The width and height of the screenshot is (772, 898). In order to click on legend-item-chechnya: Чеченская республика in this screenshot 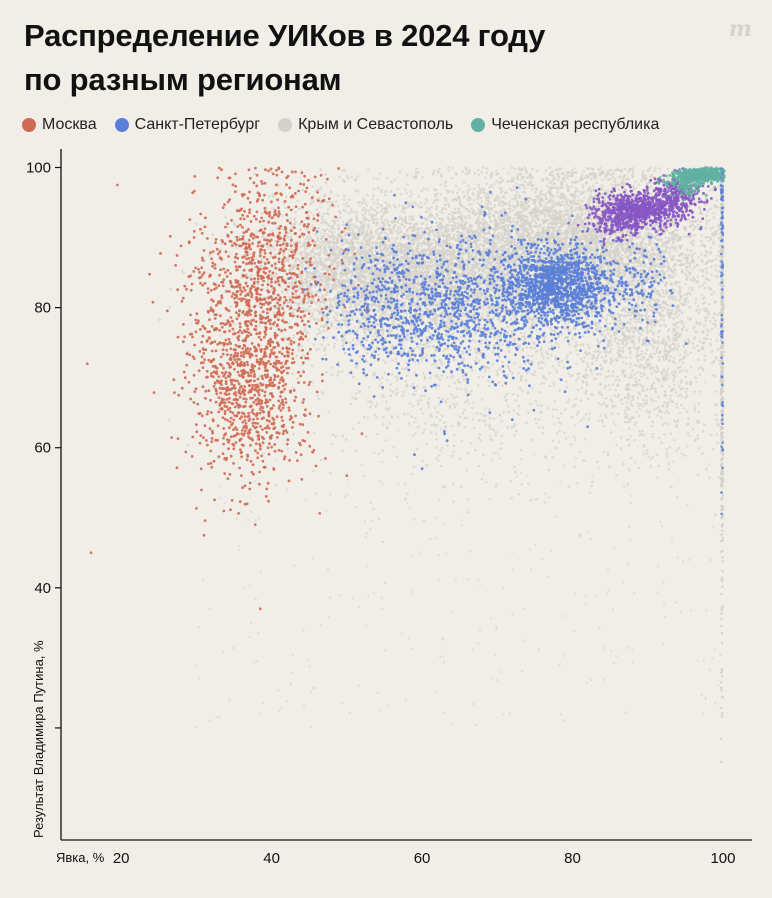, I will do `click(565, 125)`.